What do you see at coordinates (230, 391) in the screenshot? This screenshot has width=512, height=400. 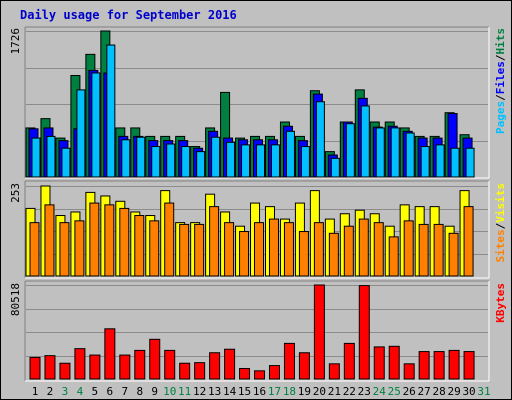 I see `day-label-14: 14` at bounding box center [230, 391].